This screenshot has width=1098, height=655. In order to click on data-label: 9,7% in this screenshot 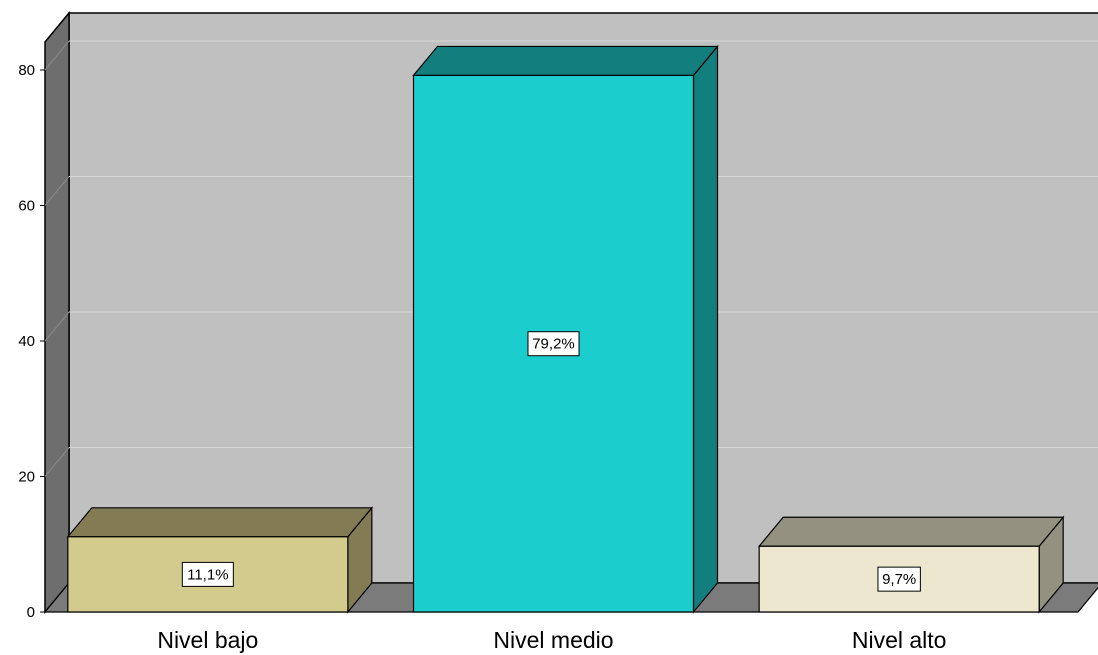, I will do `click(899, 579)`.